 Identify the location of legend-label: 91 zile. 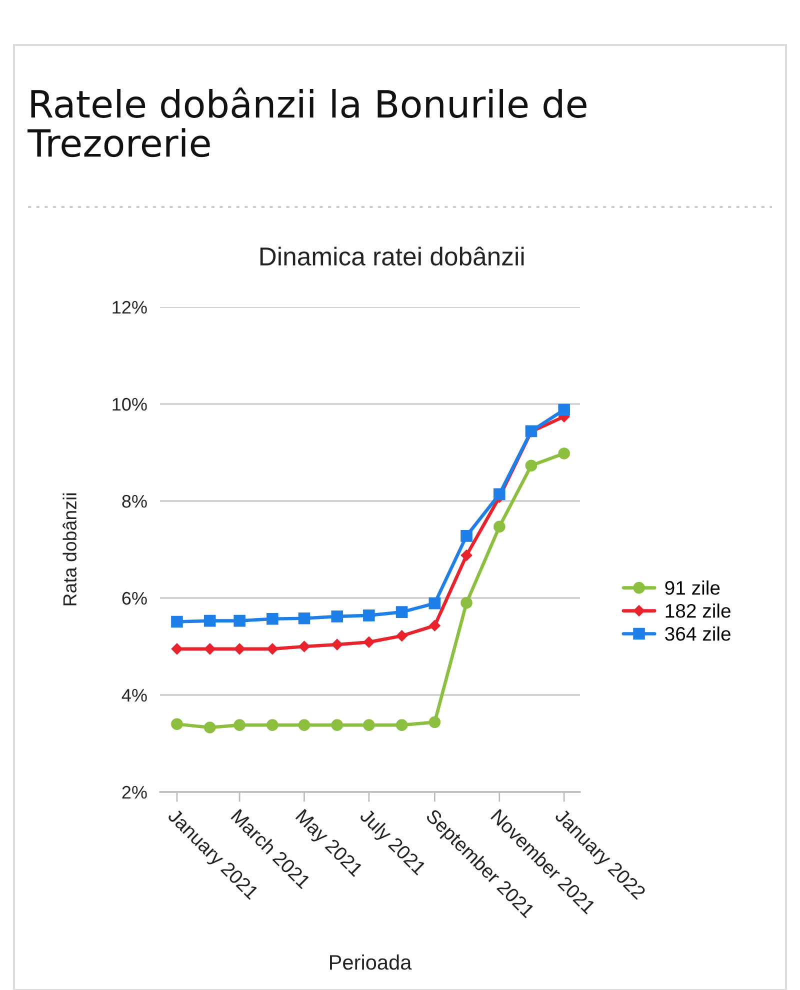
(692, 587).